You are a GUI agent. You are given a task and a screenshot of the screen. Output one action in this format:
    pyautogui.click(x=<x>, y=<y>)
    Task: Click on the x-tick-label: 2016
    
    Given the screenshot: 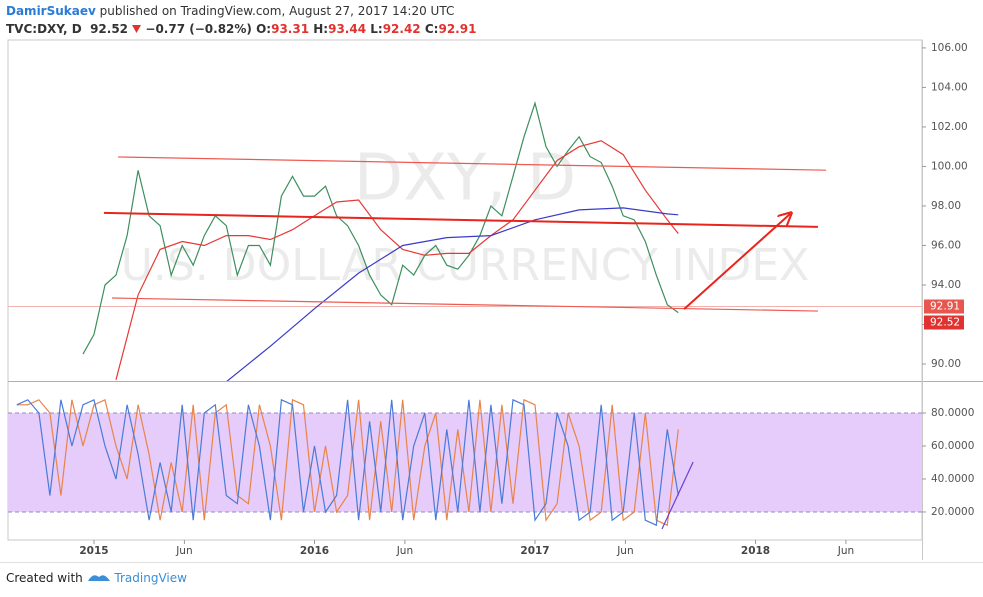 What is the action you would take?
    pyautogui.click(x=314, y=551)
    